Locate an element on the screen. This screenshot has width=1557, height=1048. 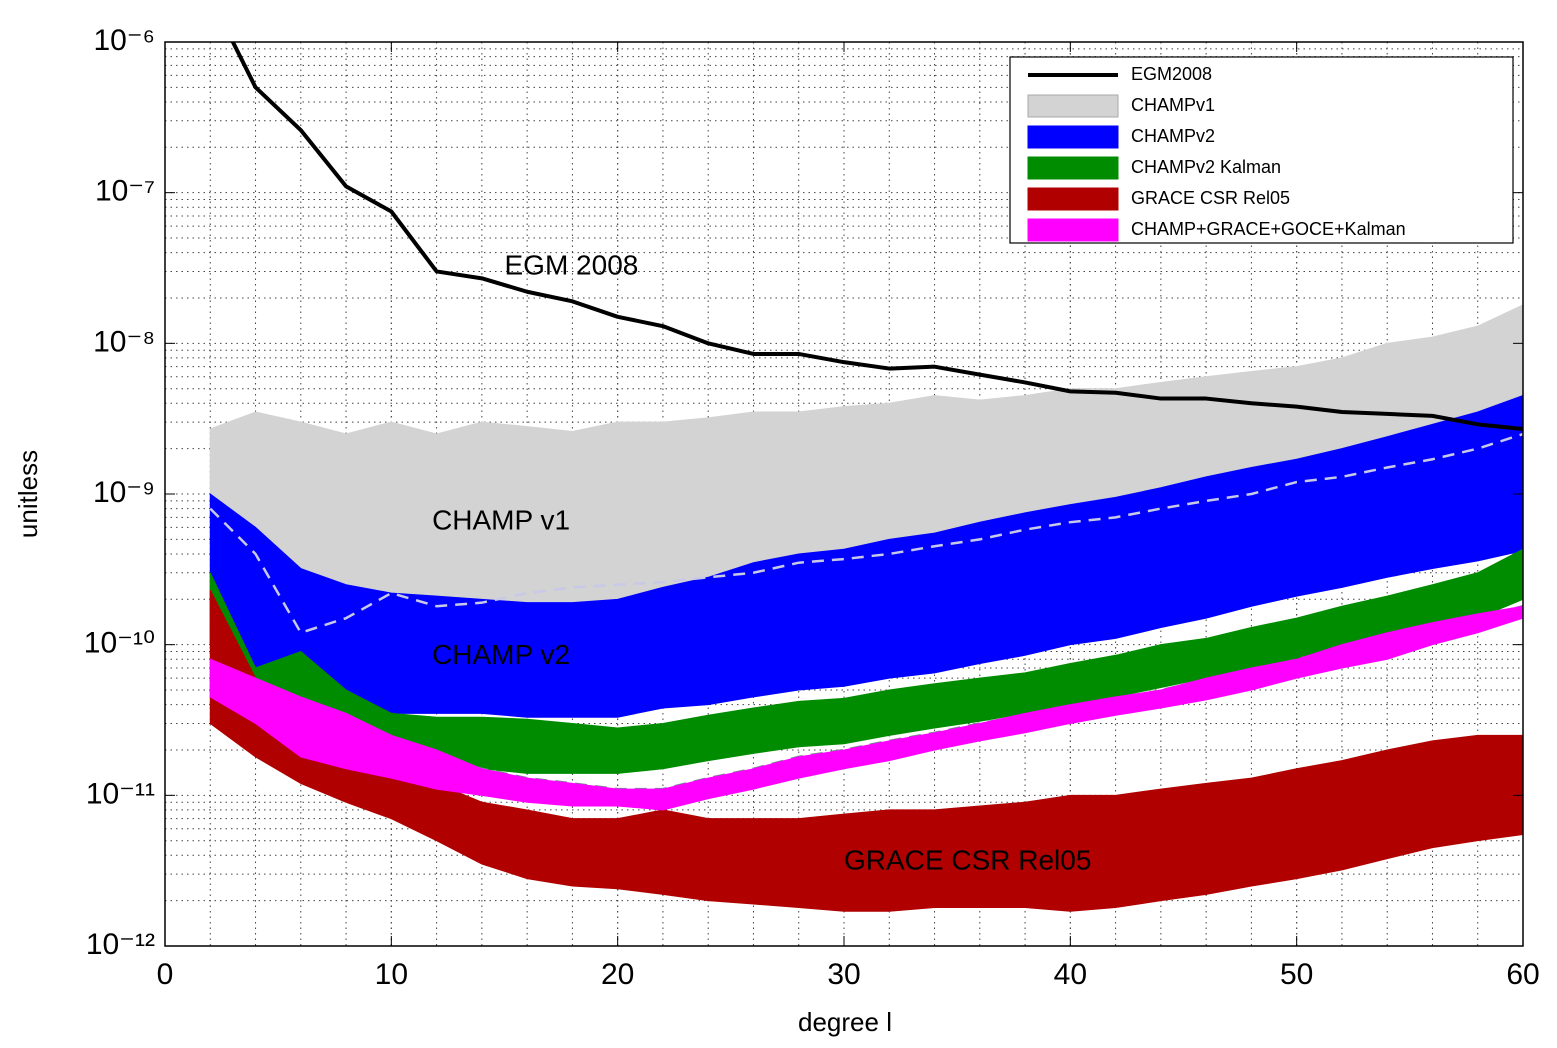
y-tick-label: 10⁻⁷ is located at coordinates (125, 191).